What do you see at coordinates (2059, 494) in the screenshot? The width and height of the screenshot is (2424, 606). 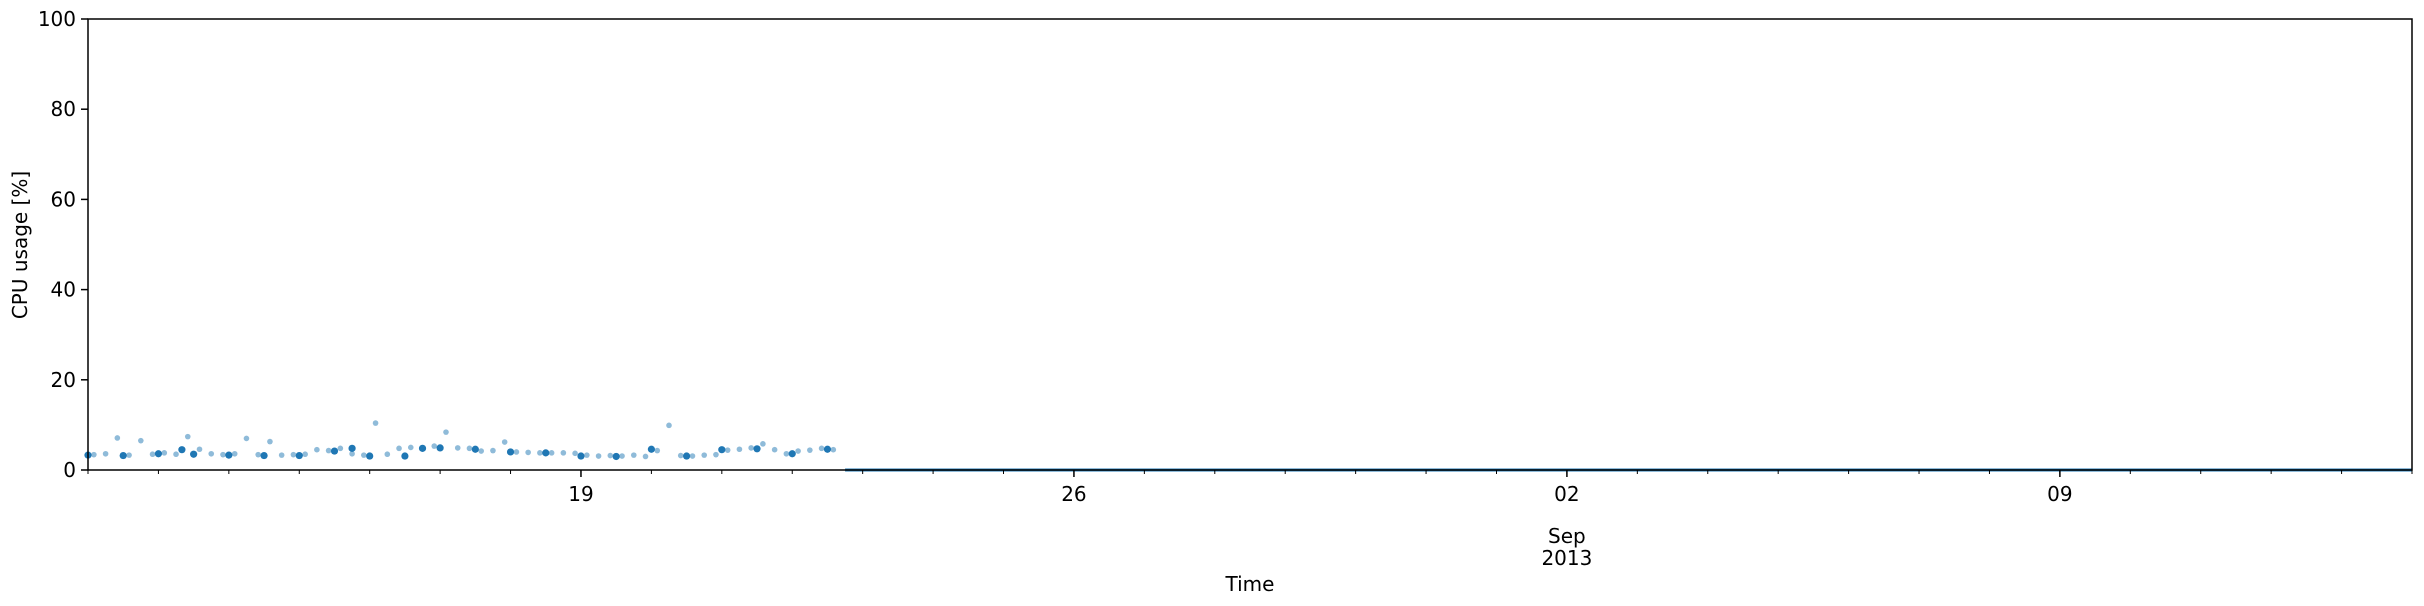 I see `x-tick-label: 09` at bounding box center [2059, 494].